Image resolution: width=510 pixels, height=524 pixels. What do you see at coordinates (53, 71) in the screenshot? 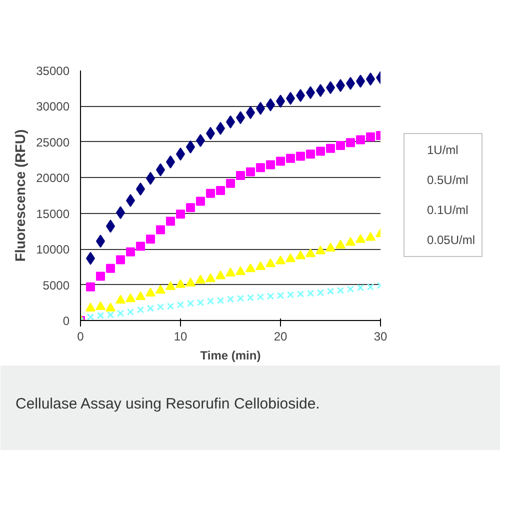
I see `y-tick-label: 35000` at bounding box center [53, 71].